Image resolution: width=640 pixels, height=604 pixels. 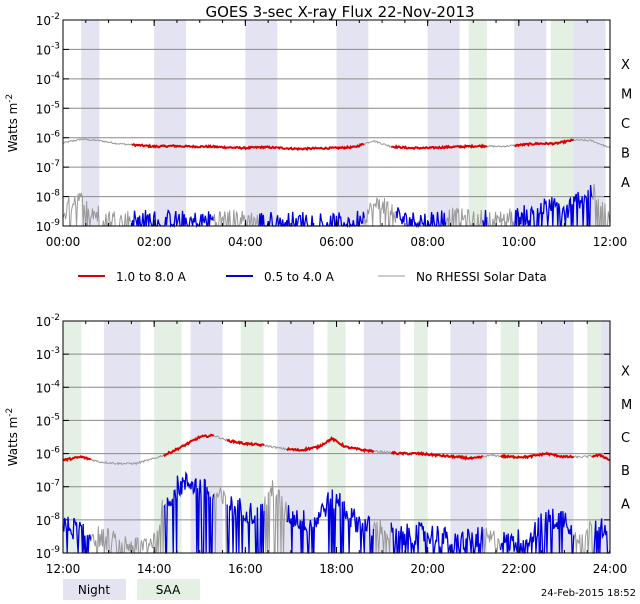 I want to click on x-tick-label: 16:00, so click(x=245, y=569).